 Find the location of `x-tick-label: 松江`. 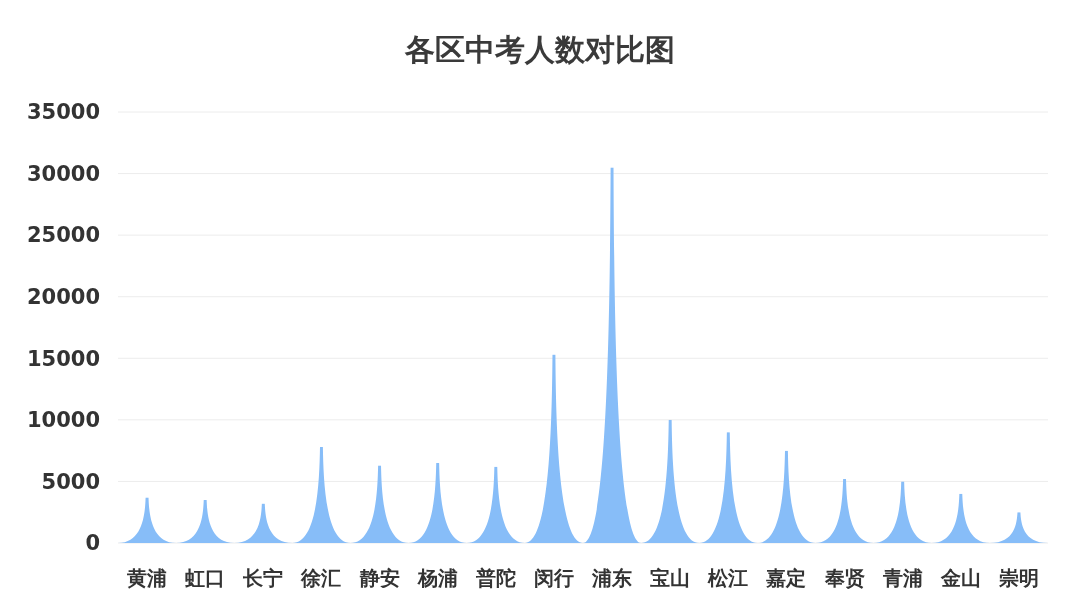

x-tick-label: 松江 is located at coordinates (728, 578).